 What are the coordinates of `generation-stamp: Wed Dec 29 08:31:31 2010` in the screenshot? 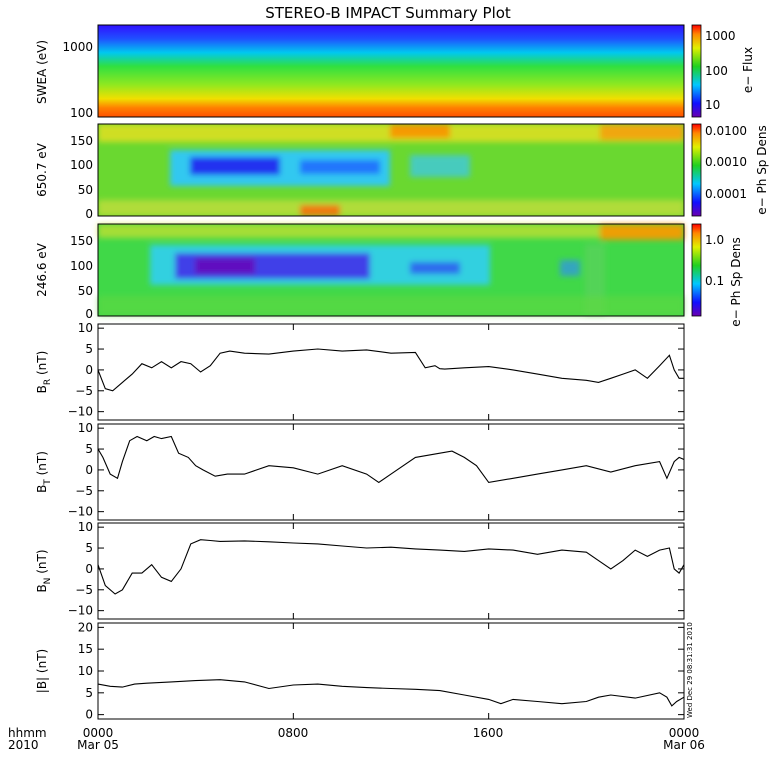 It's located at (690, 670).